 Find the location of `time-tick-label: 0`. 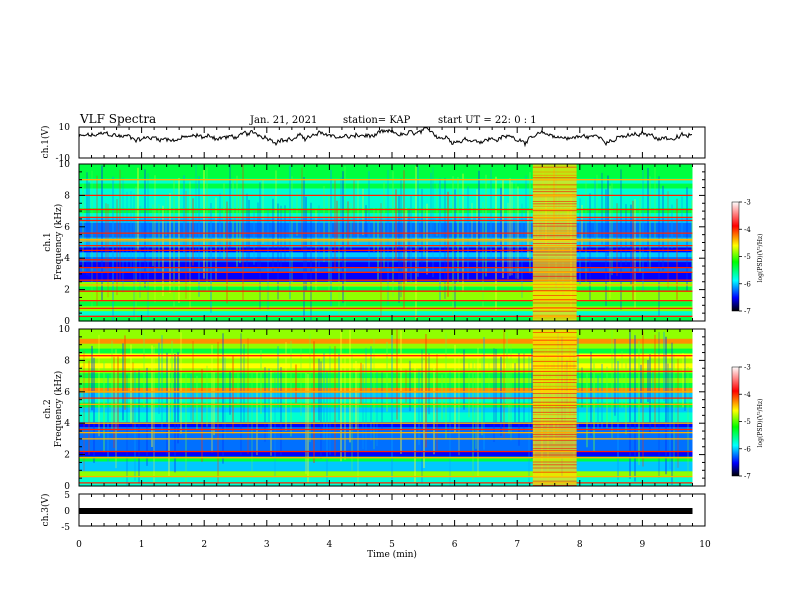

time-tick-label: 0 is located at coordinates (79, 545).